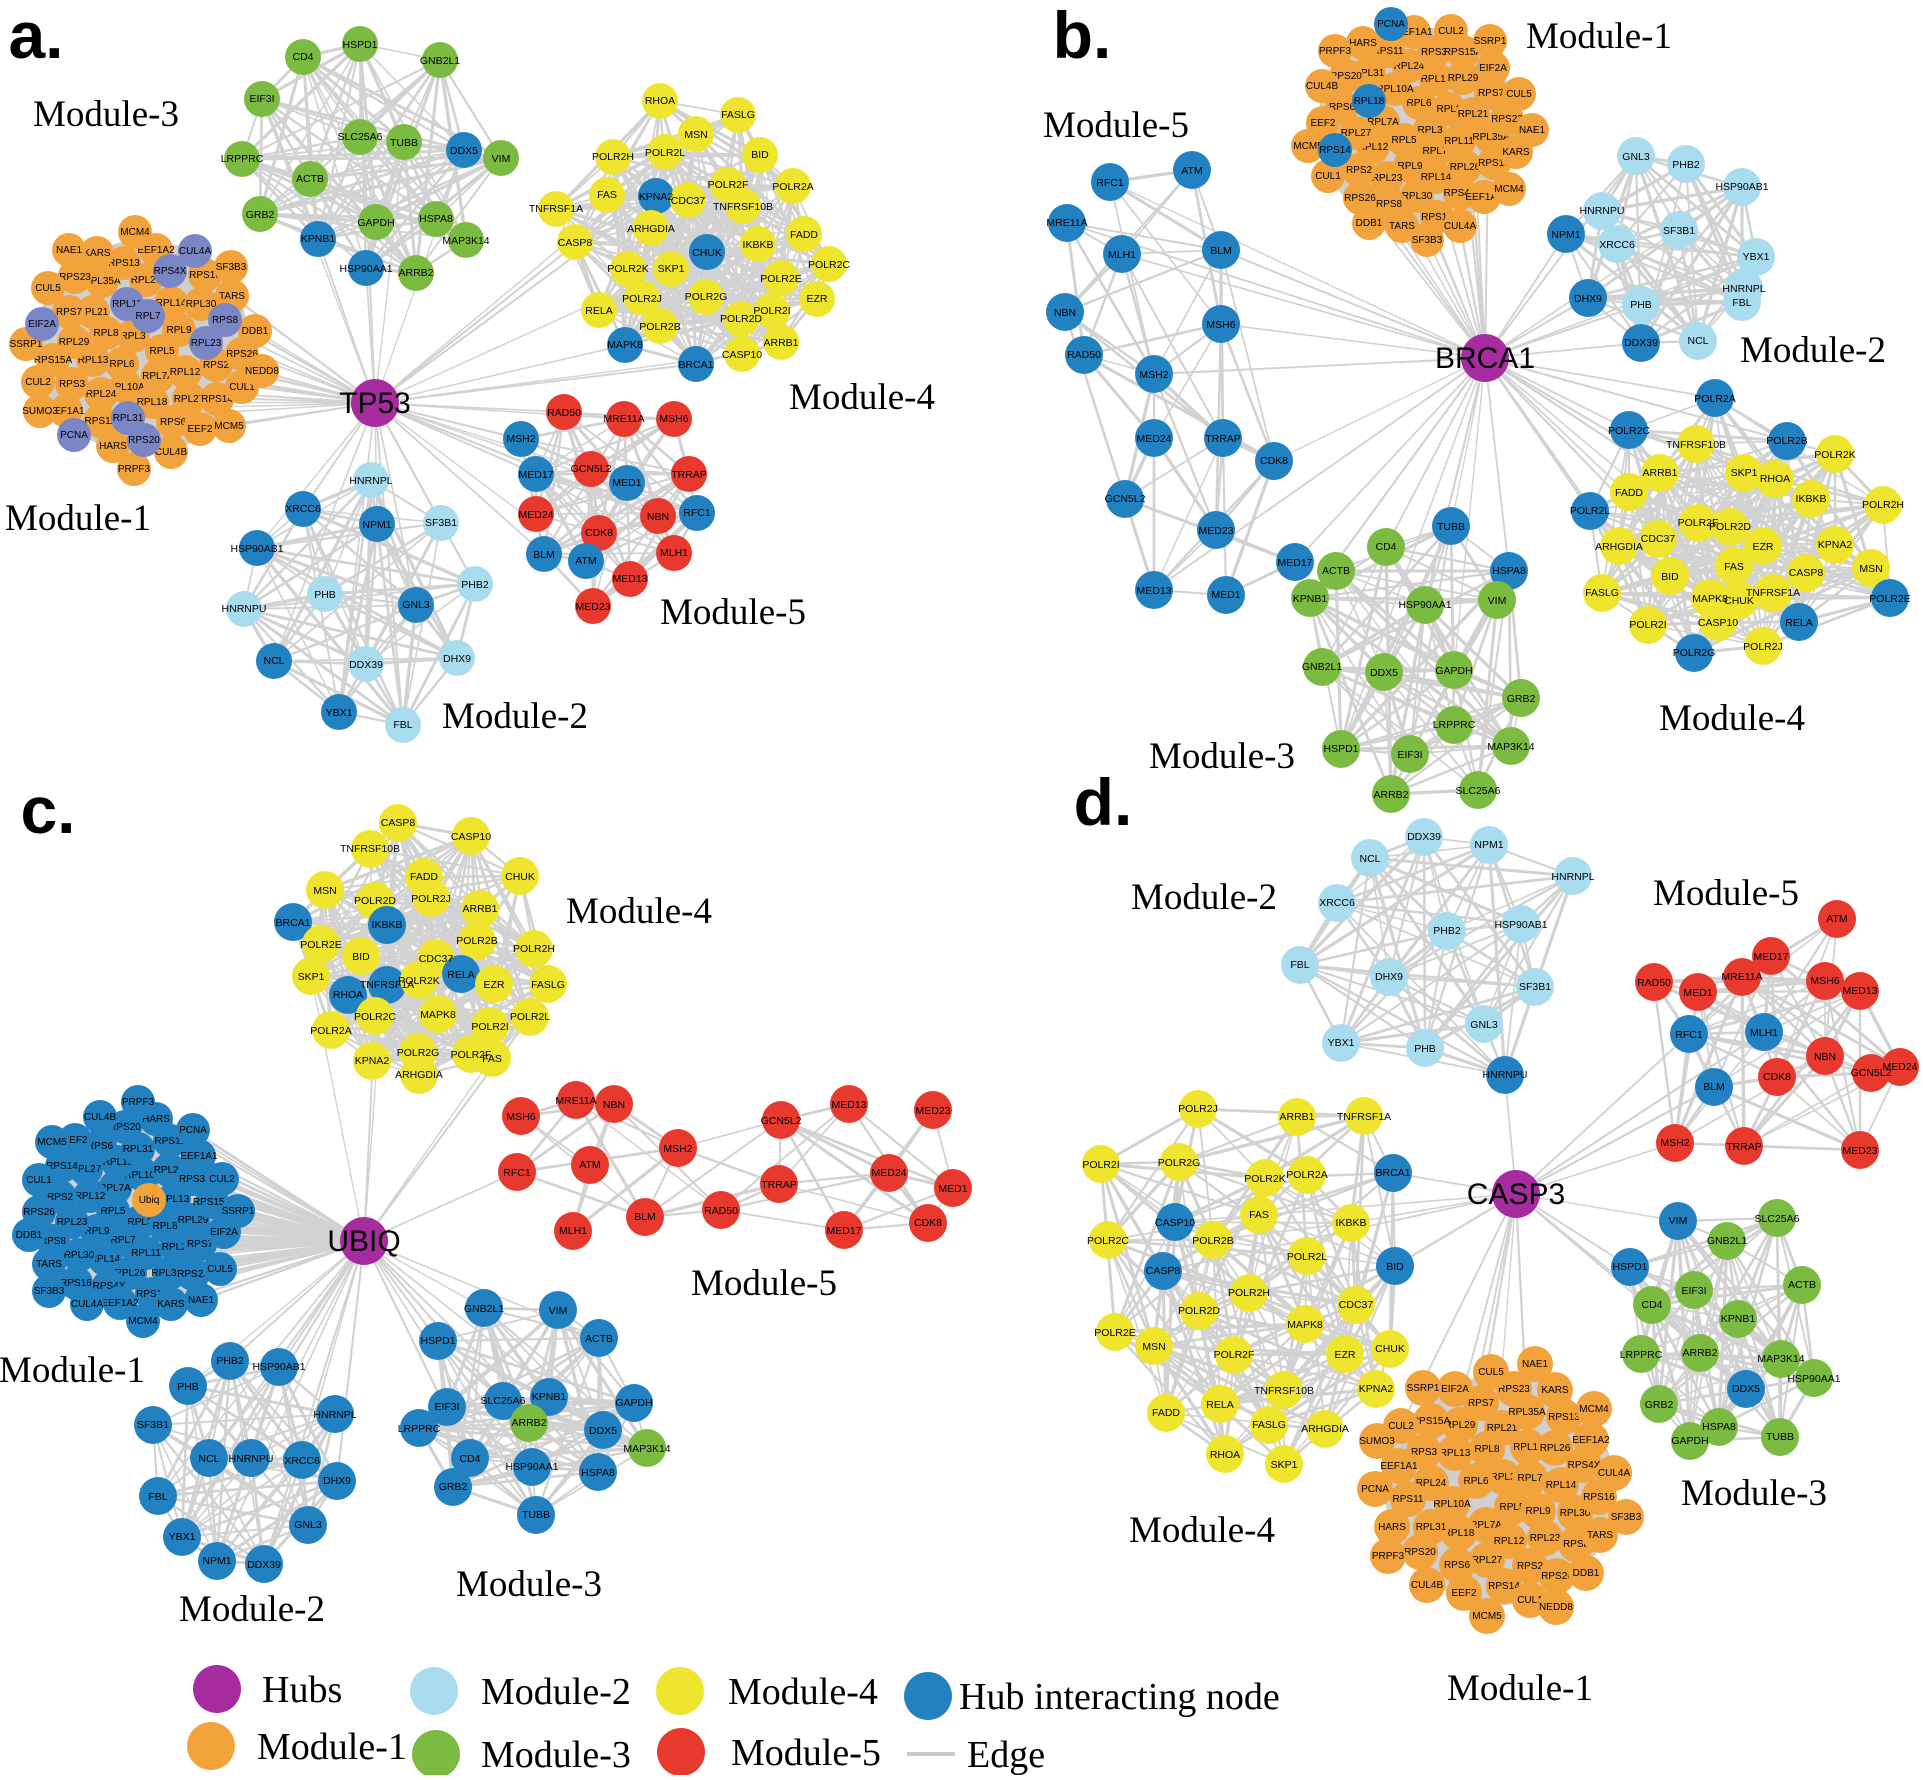 Image resolution: width=1923 pixels, height=1780 pixels. I want to click on svg-text: FADD, so click(1166, 1413).